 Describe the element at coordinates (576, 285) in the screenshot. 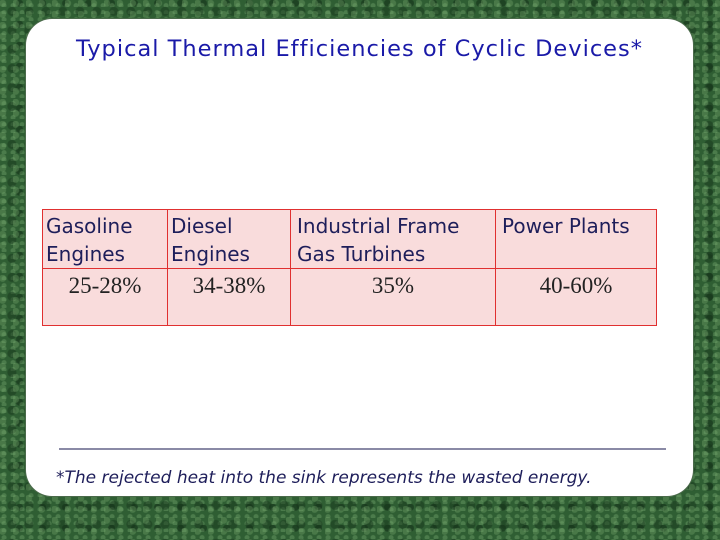

I see `value-power-plants: 40-60%` at that location.